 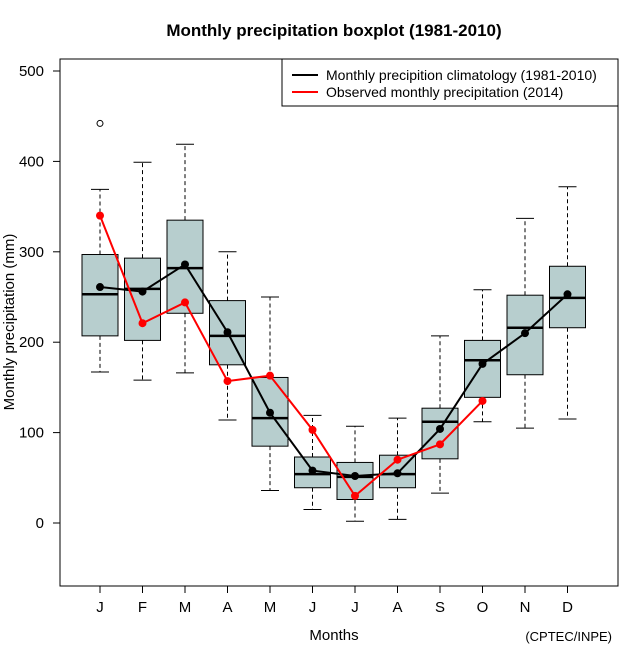 I want to click on y-tick-label: 200, so click(x=31, y=342).